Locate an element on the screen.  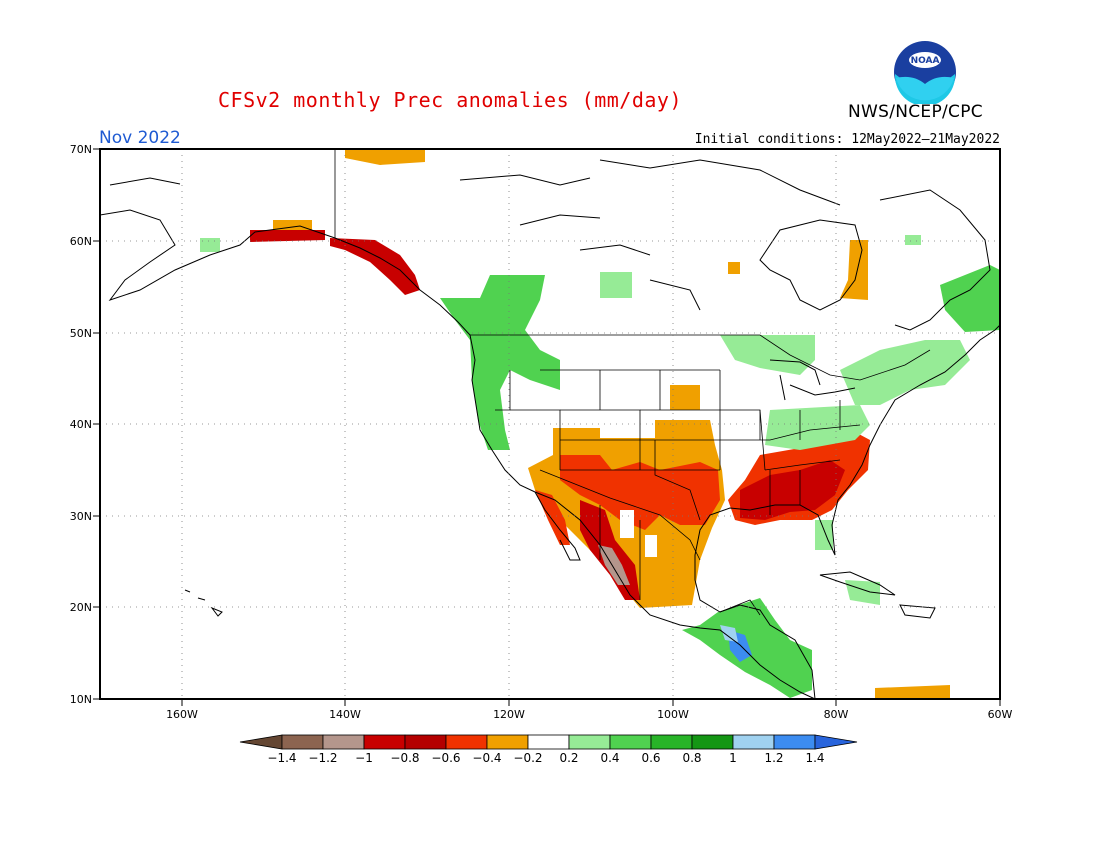
anomaly-region-southwest-red is located at coordinates (640, 492).